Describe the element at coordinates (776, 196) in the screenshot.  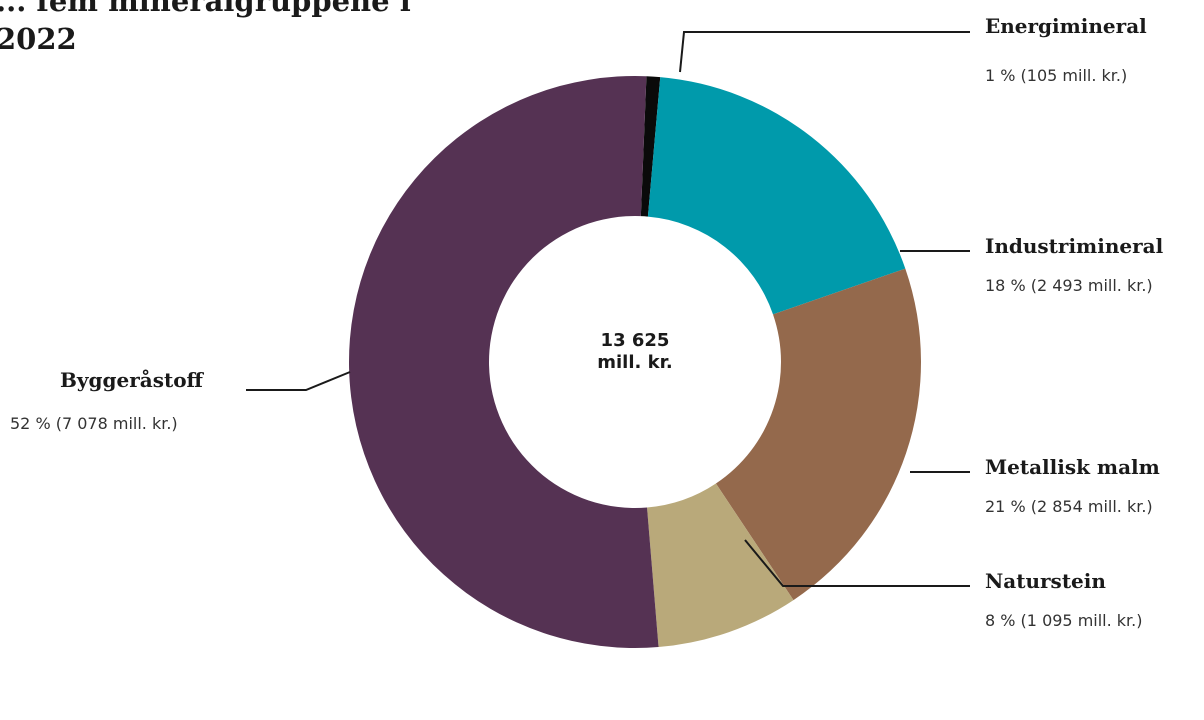
I see `slice-industrimineral` at that location.